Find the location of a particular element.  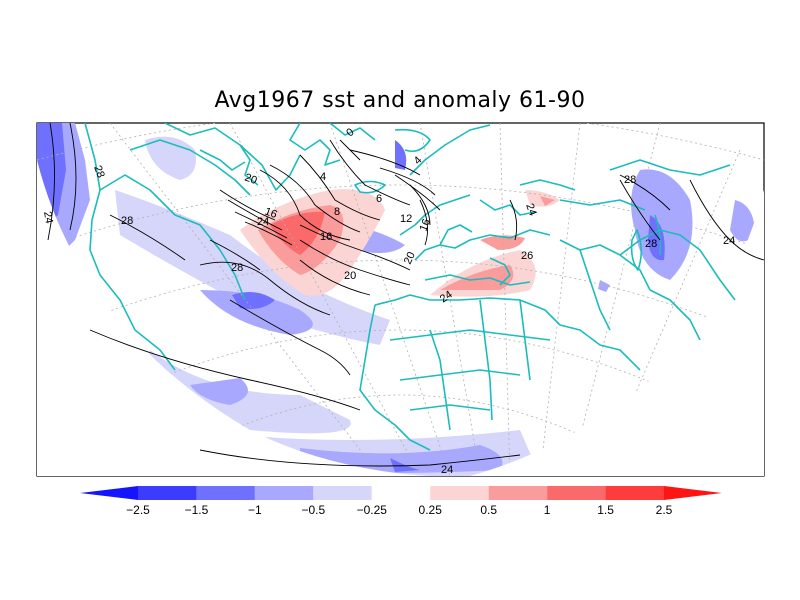

contour-label: 8 is located at coordinates (337, 212).